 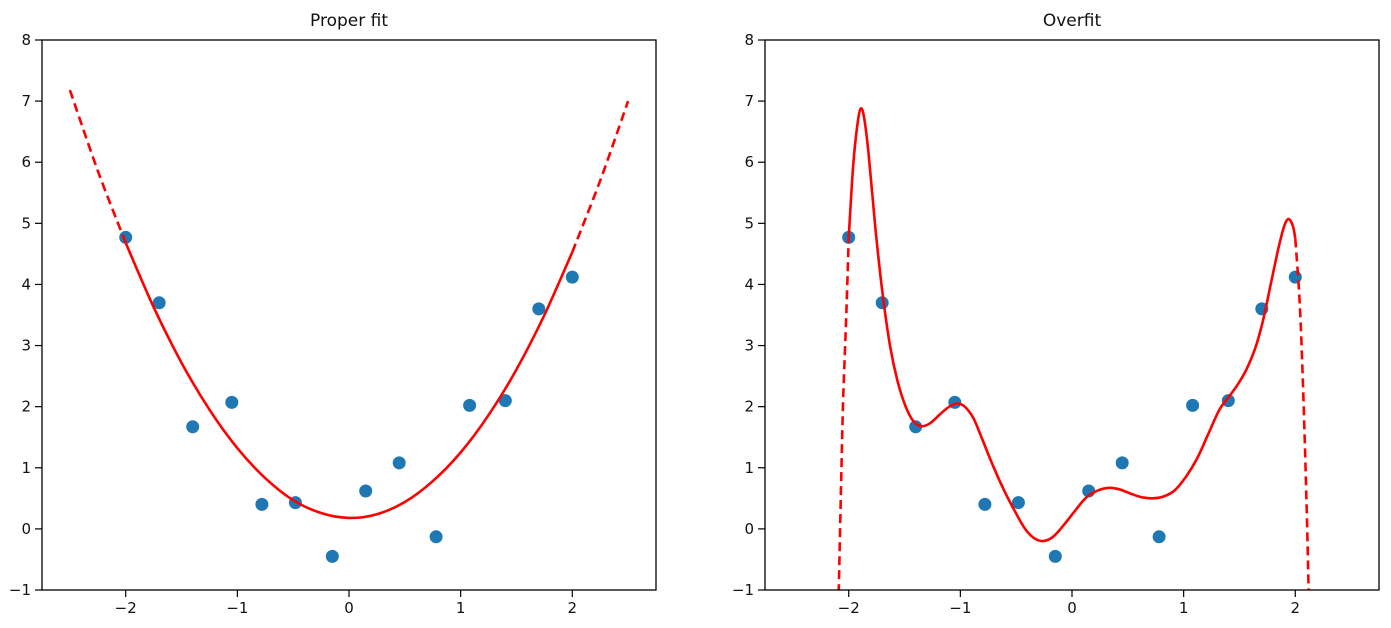 I want to click on chart-title-proper-fit: Proper fit, so click(x=349, y=21).